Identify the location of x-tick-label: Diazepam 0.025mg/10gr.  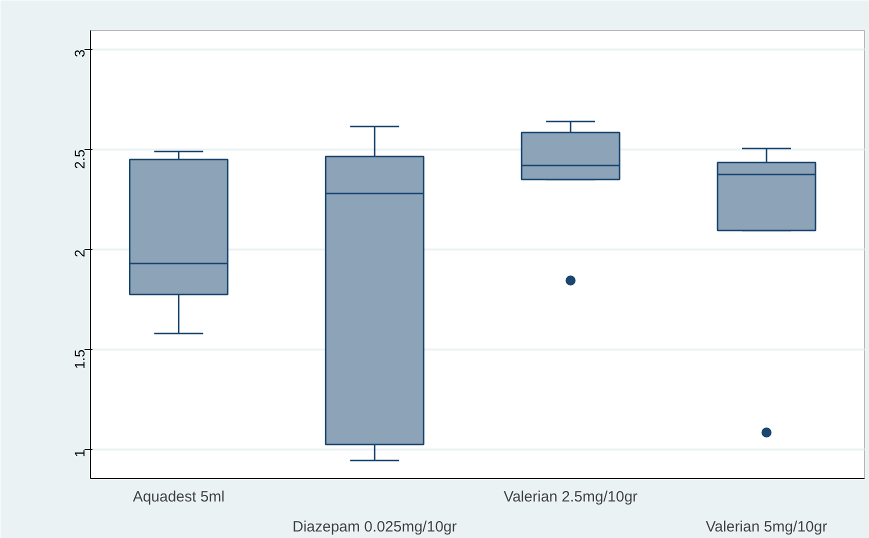
(374, 527).